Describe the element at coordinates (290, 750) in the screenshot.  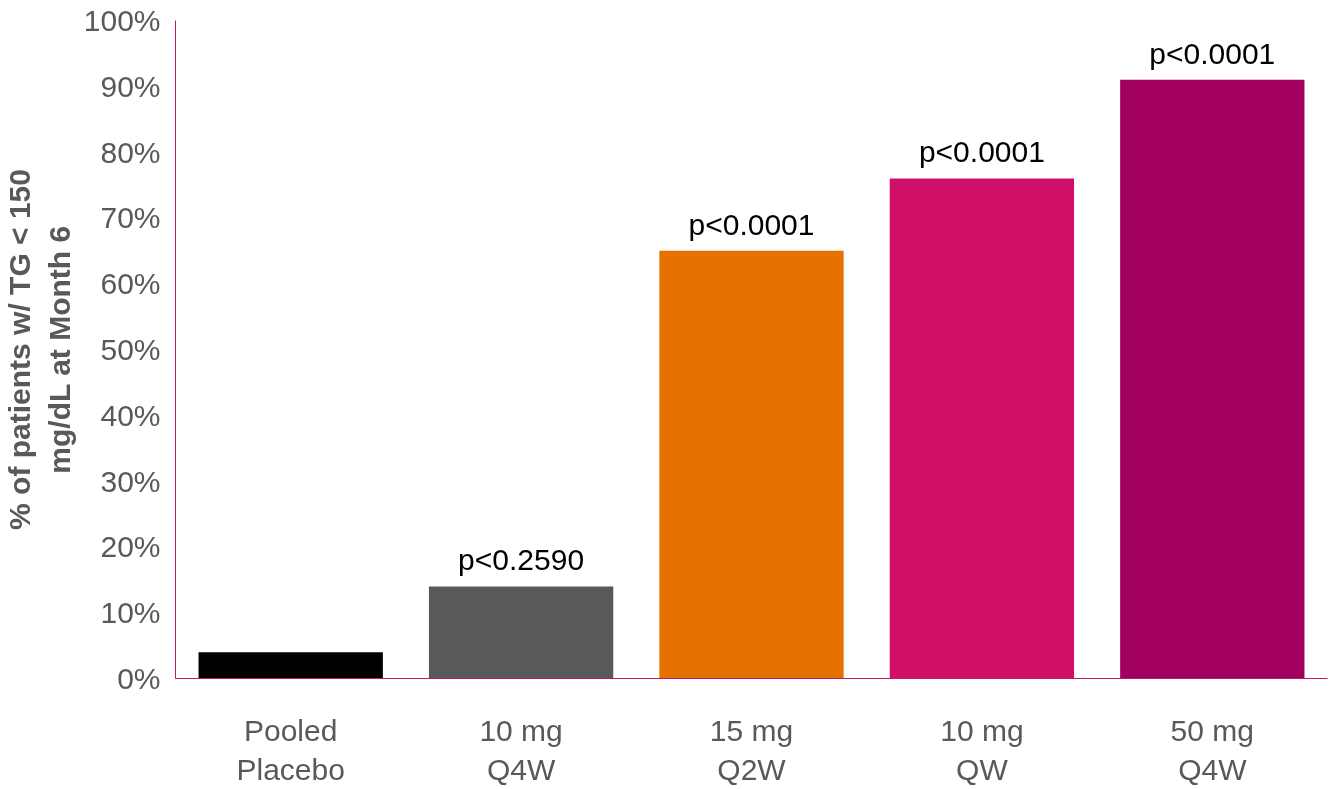
I see `x-tick-label: Pooled Placebo` at that location.